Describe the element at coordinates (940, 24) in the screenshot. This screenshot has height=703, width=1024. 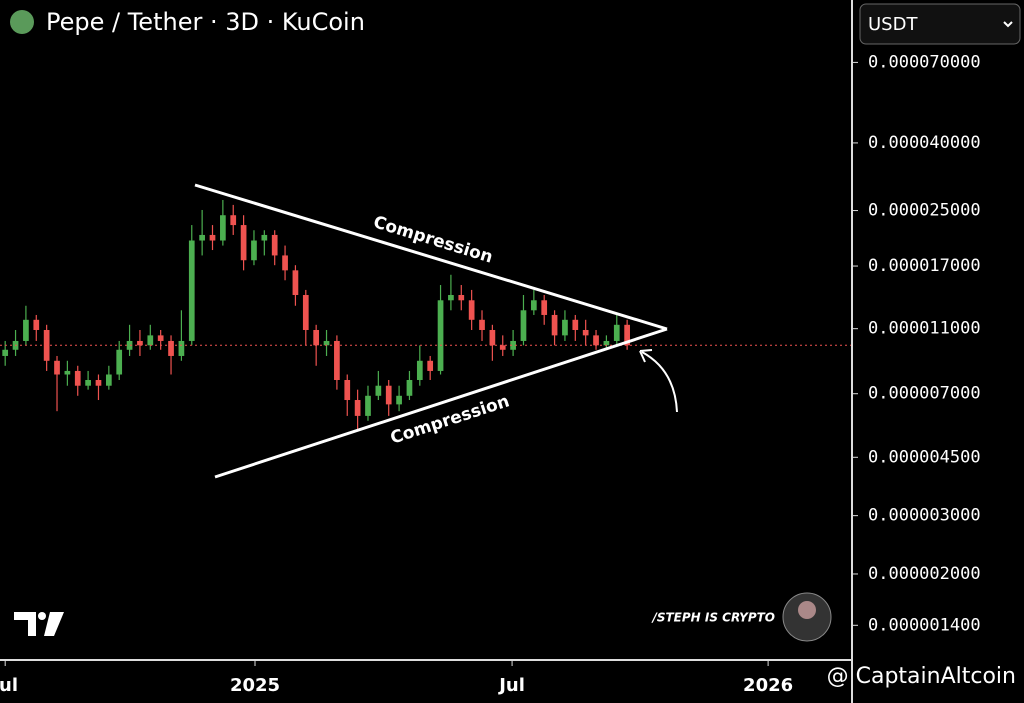
I see `currency-selector` at that location.